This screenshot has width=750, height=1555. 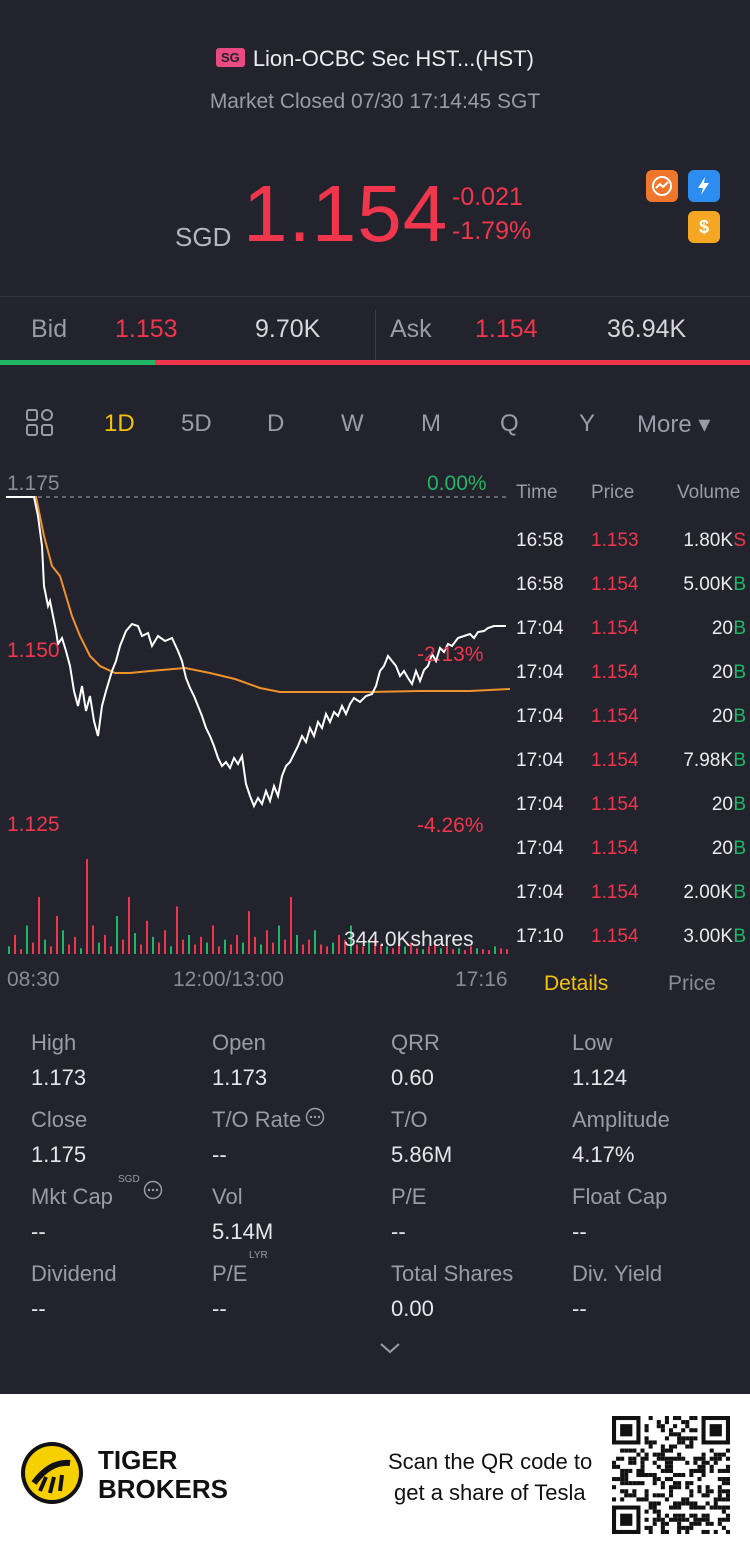 I want to click on trade-volume: 7.98K, so click(x=708, y=760).